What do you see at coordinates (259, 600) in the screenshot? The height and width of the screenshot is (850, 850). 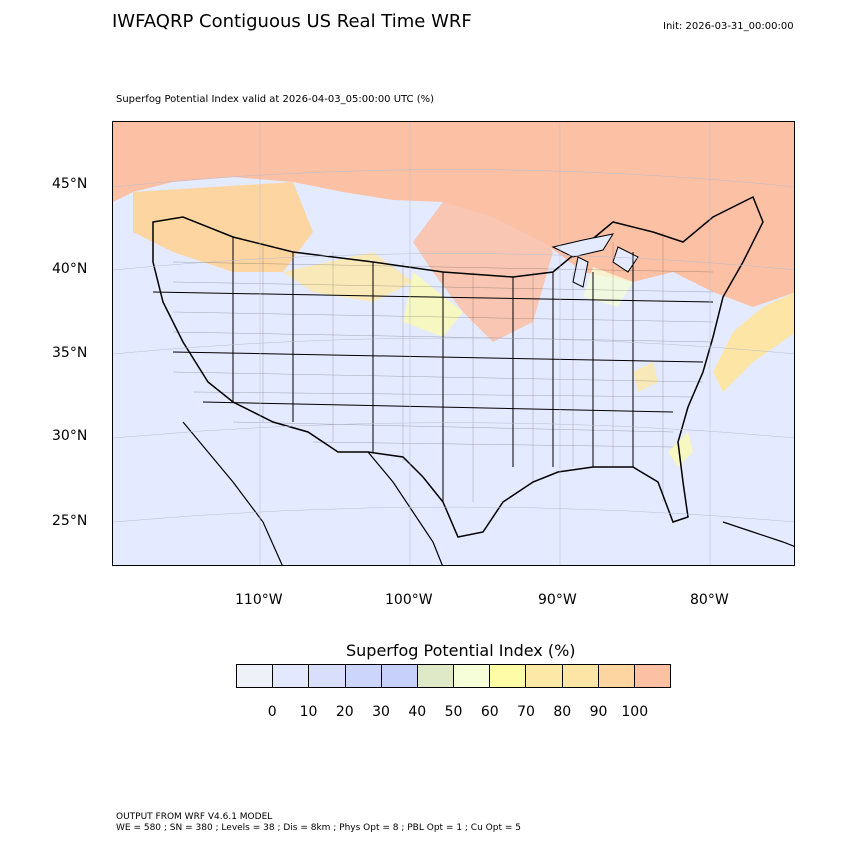 I see `lon-label-110w: 110°W` at bounding box center [259, 600].